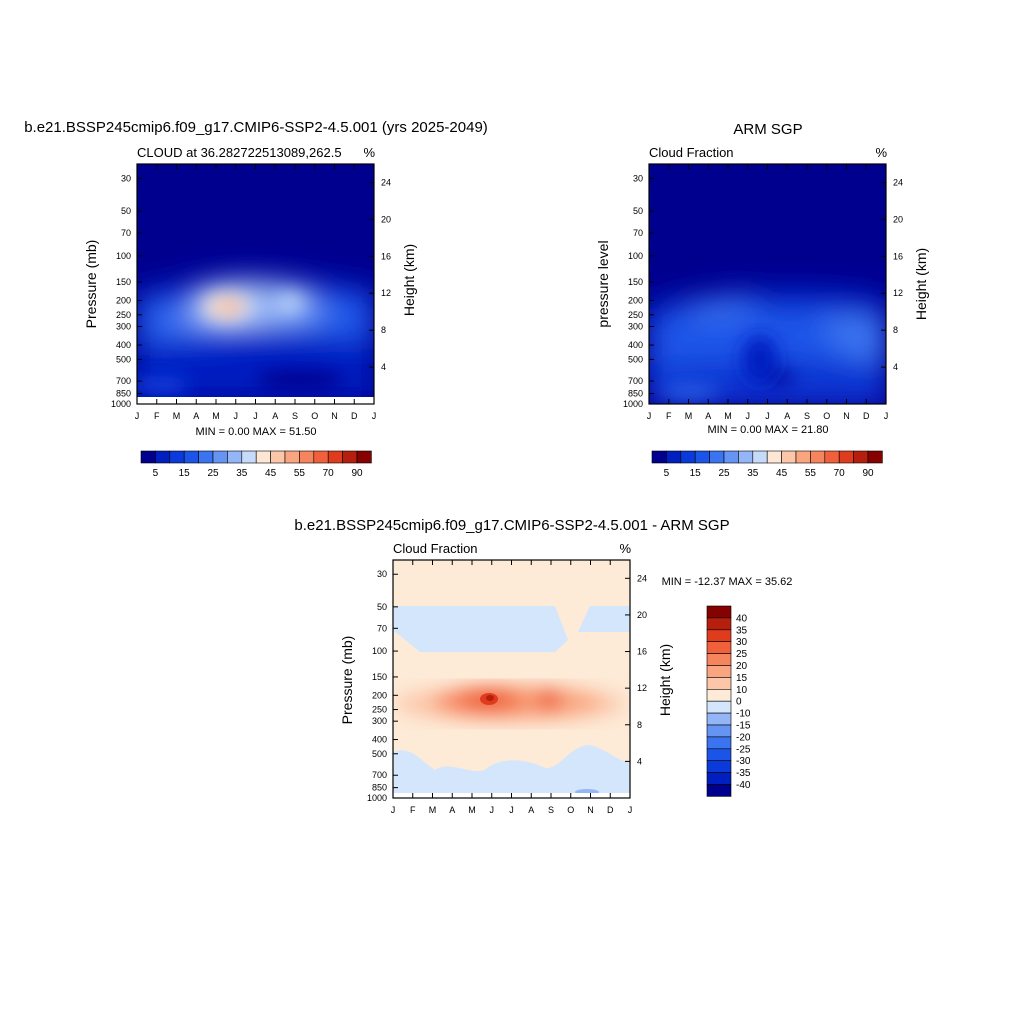  What do you see at coordinates (727, 582) in the screenshot?
I see `min-max-text: MIN = -12.37 MAX = 35.62` at bounding box center [727, 582].